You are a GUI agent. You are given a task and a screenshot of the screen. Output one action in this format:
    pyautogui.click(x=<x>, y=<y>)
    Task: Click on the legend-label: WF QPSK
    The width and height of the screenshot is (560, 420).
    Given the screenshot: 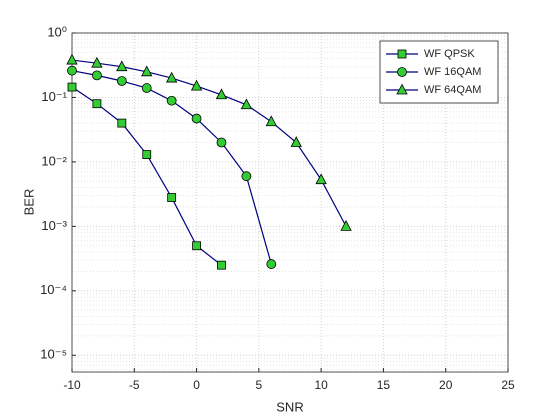 What is the action you would take?
    pyautogui.click(x=449, y=54)
    